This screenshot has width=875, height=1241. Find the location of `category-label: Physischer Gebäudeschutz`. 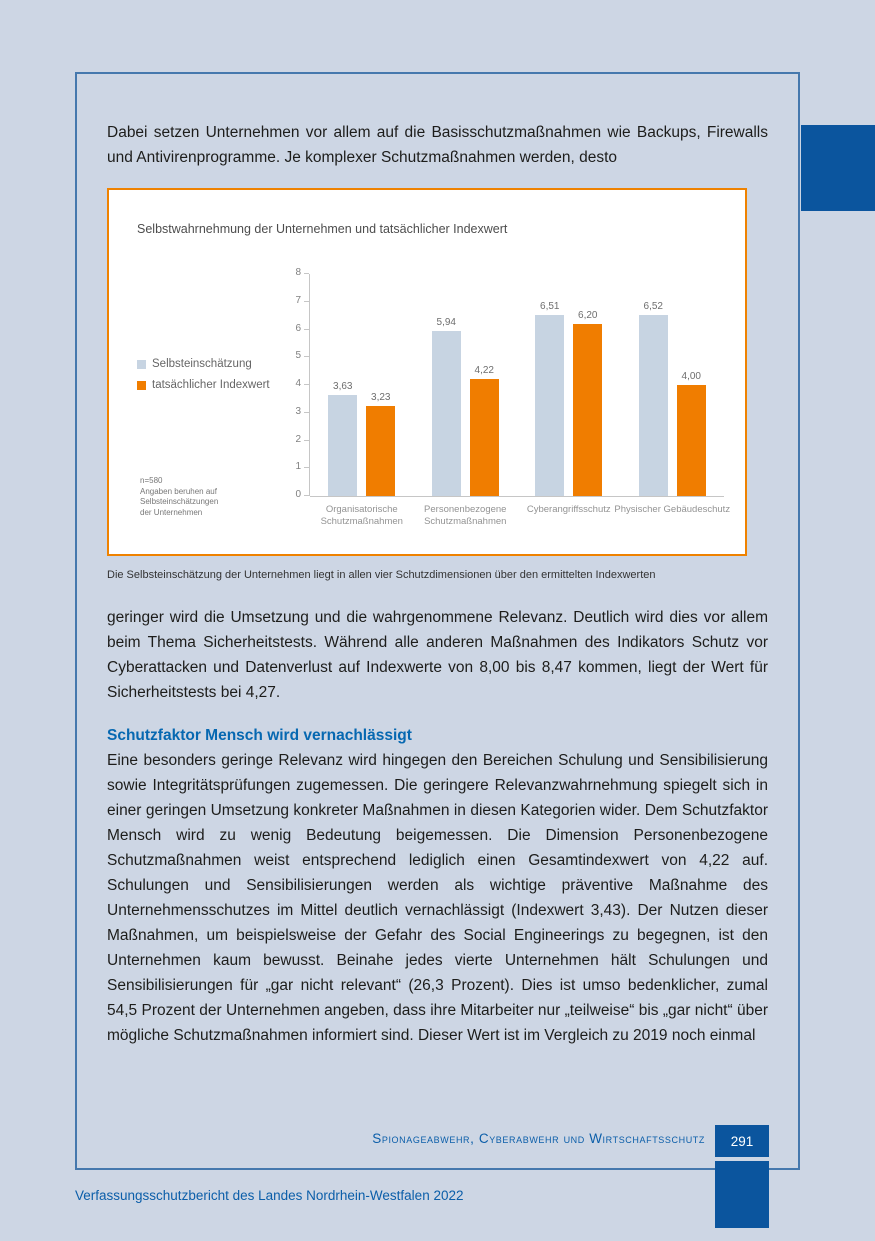

category-label: Physischer Gebäudeschutz is located at coordinates (672, 509).